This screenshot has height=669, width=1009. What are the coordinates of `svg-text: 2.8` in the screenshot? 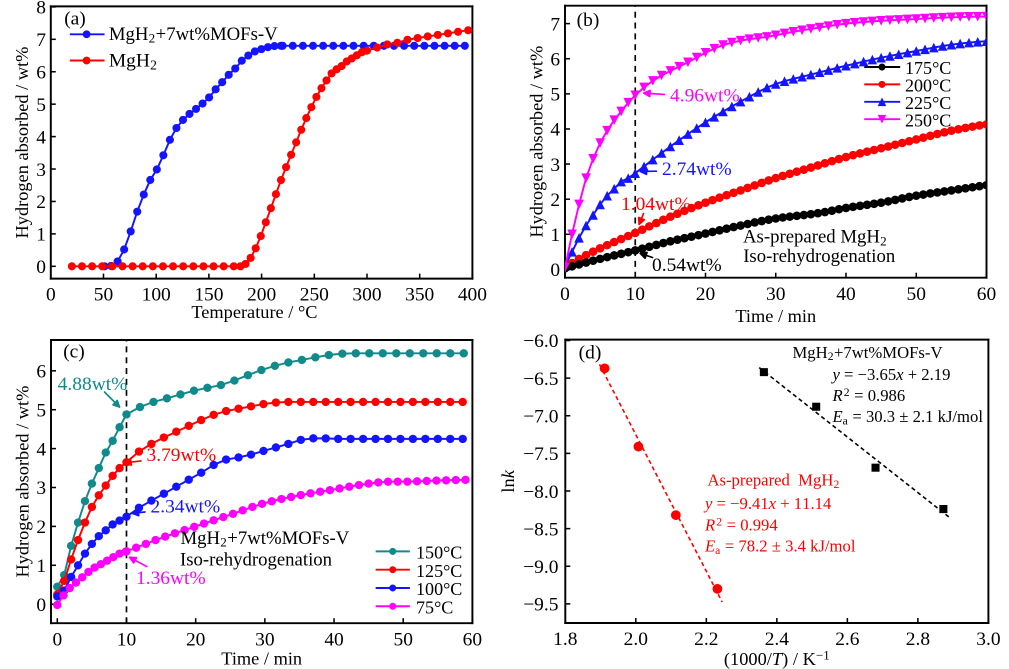 It's located at (918, 639).